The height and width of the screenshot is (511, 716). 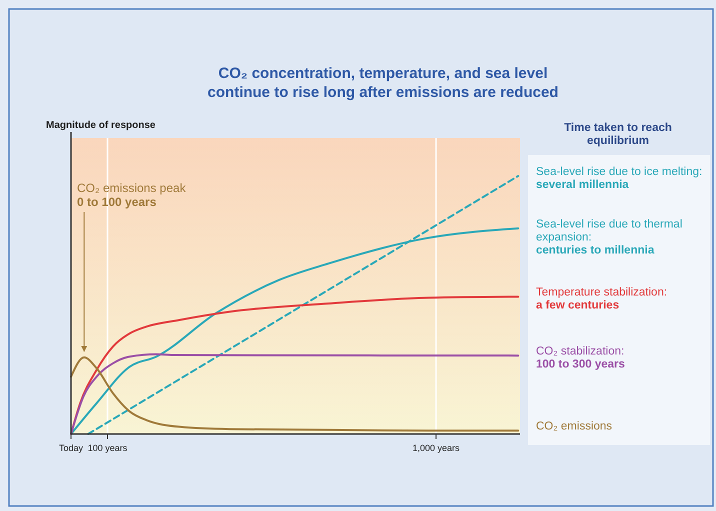 I want to click on series-label: Temperature stabilization: a few centuries, so click(x=602, y=299).